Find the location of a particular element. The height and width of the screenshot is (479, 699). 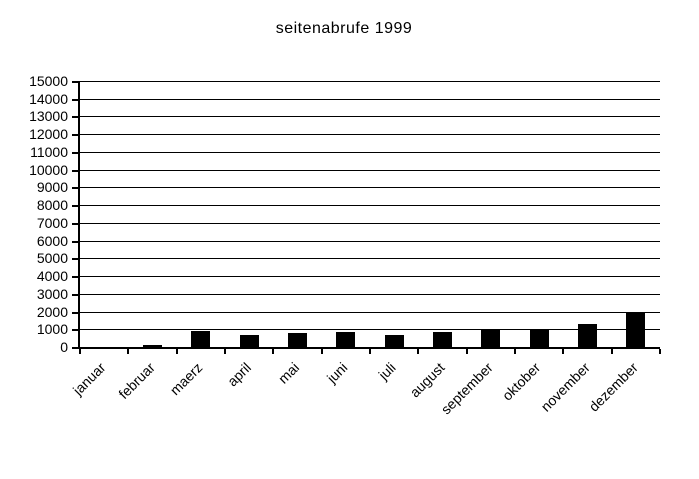

y-axis-label: 5000 is located at coordinates (52, 258).